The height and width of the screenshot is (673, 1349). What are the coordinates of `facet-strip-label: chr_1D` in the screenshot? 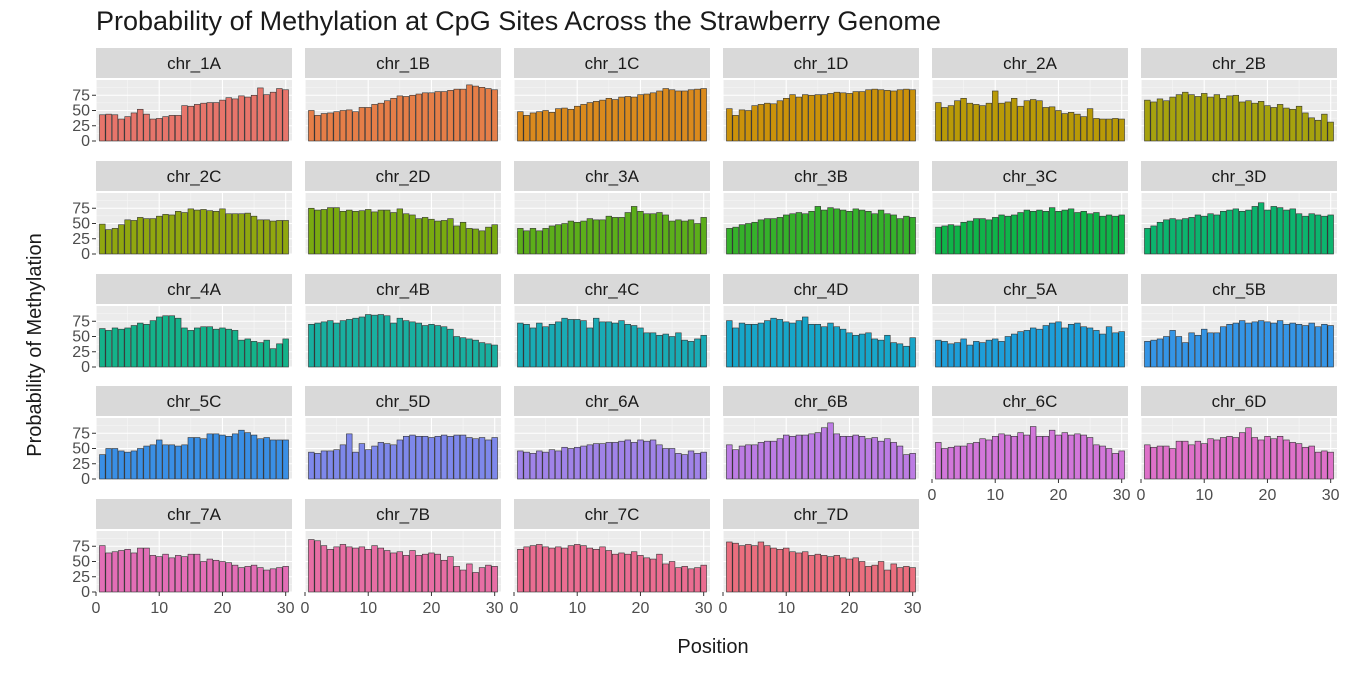 It's located at (821, 63).